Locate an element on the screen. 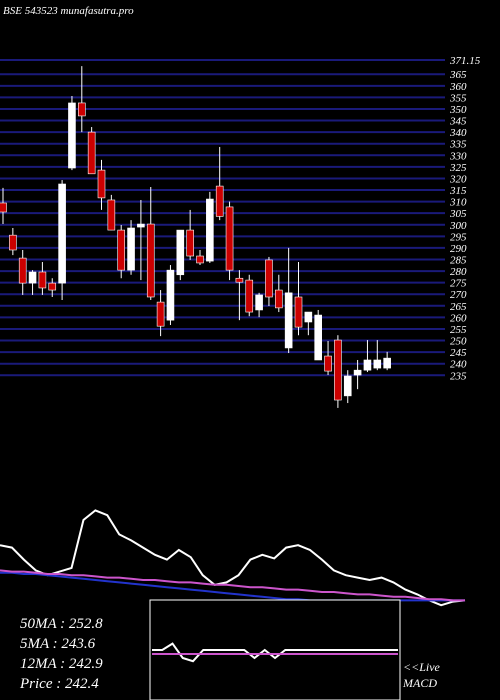  y-tick-label: 270 is located at coordinates (458, 295).